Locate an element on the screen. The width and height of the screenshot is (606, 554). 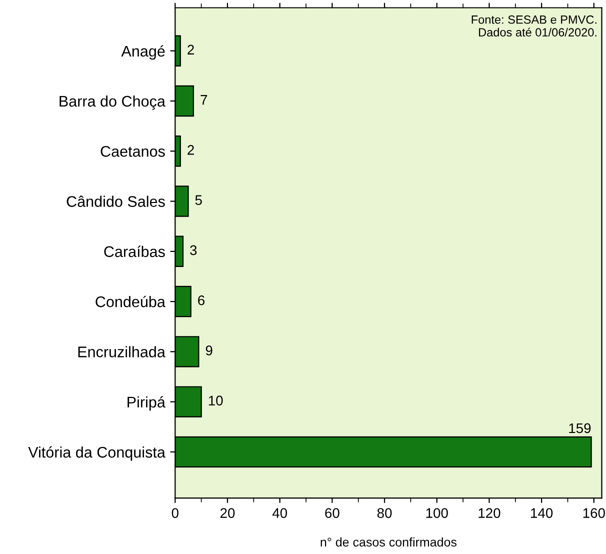
y-tick-label: Anagé is located at coordinates (143, 52).